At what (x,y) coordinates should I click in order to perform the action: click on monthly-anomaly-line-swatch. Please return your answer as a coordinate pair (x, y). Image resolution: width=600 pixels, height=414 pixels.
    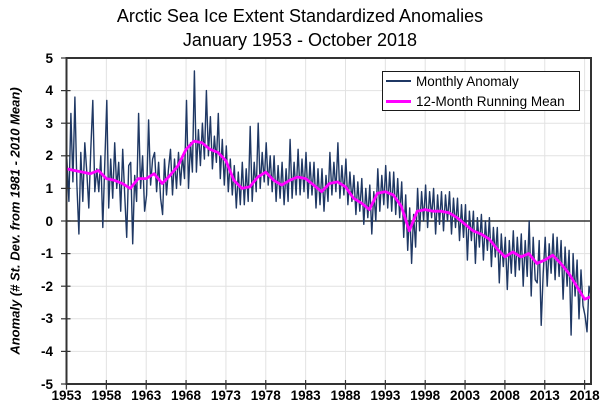
    Looking at the image, I should click on (398, 81).